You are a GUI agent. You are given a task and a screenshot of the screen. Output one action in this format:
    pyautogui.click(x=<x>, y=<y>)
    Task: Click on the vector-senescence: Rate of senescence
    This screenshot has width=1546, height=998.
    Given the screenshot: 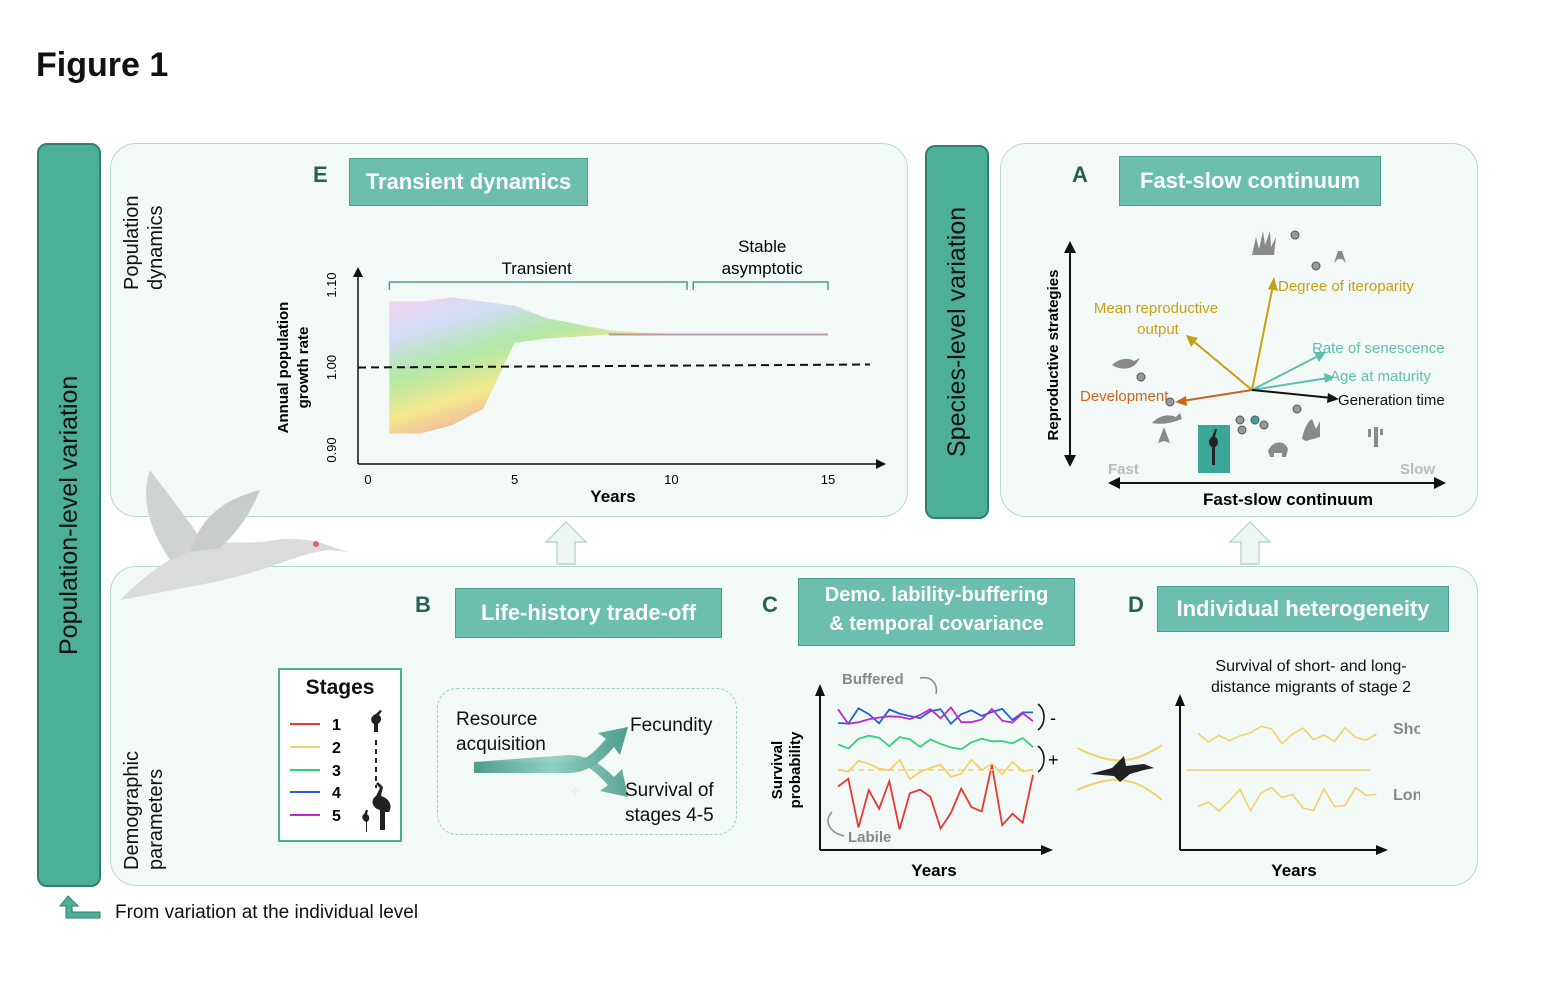 What is the action you would take?
    pyautogui.click(x=1348, y=365)
    